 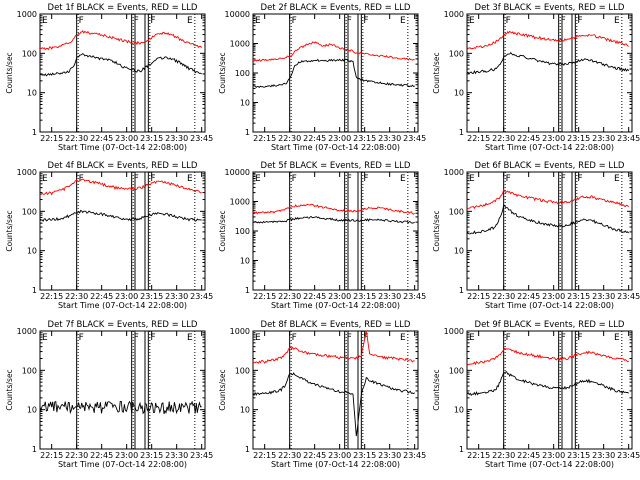 I want to click on panel-title: Det 8f BLACK = Events, RED = LLD, so click(x=336, y=325).